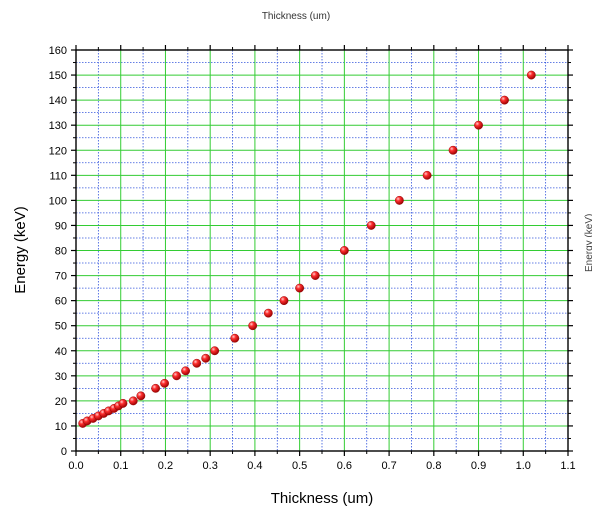 The height and width of the screenshot is (511, 592). I want to click on top-axis-label: Thickness (um), so click(296, 16).